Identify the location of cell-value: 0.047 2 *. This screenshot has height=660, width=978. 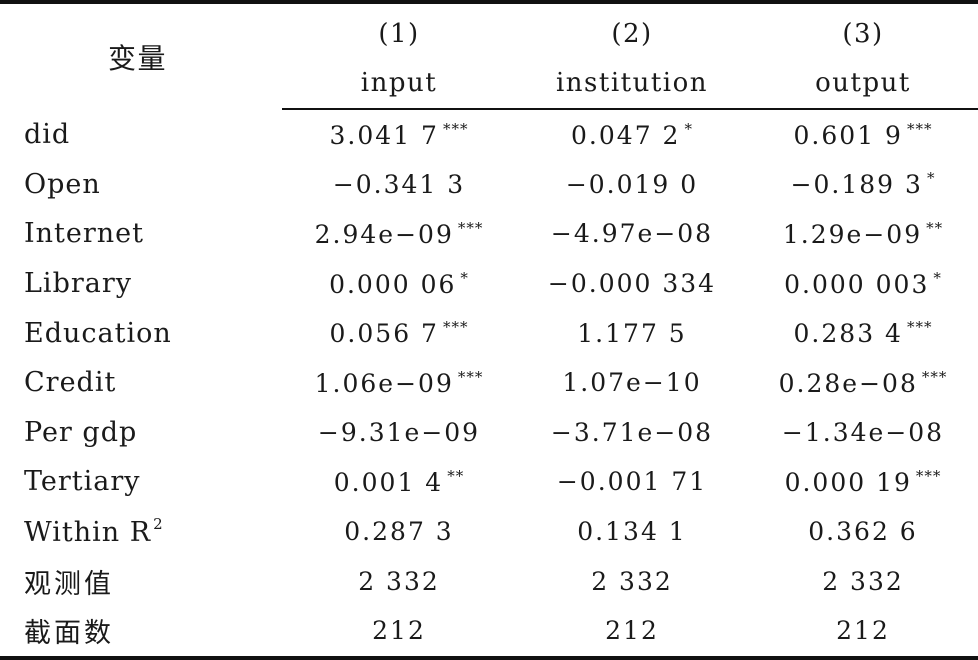
(632, 134).